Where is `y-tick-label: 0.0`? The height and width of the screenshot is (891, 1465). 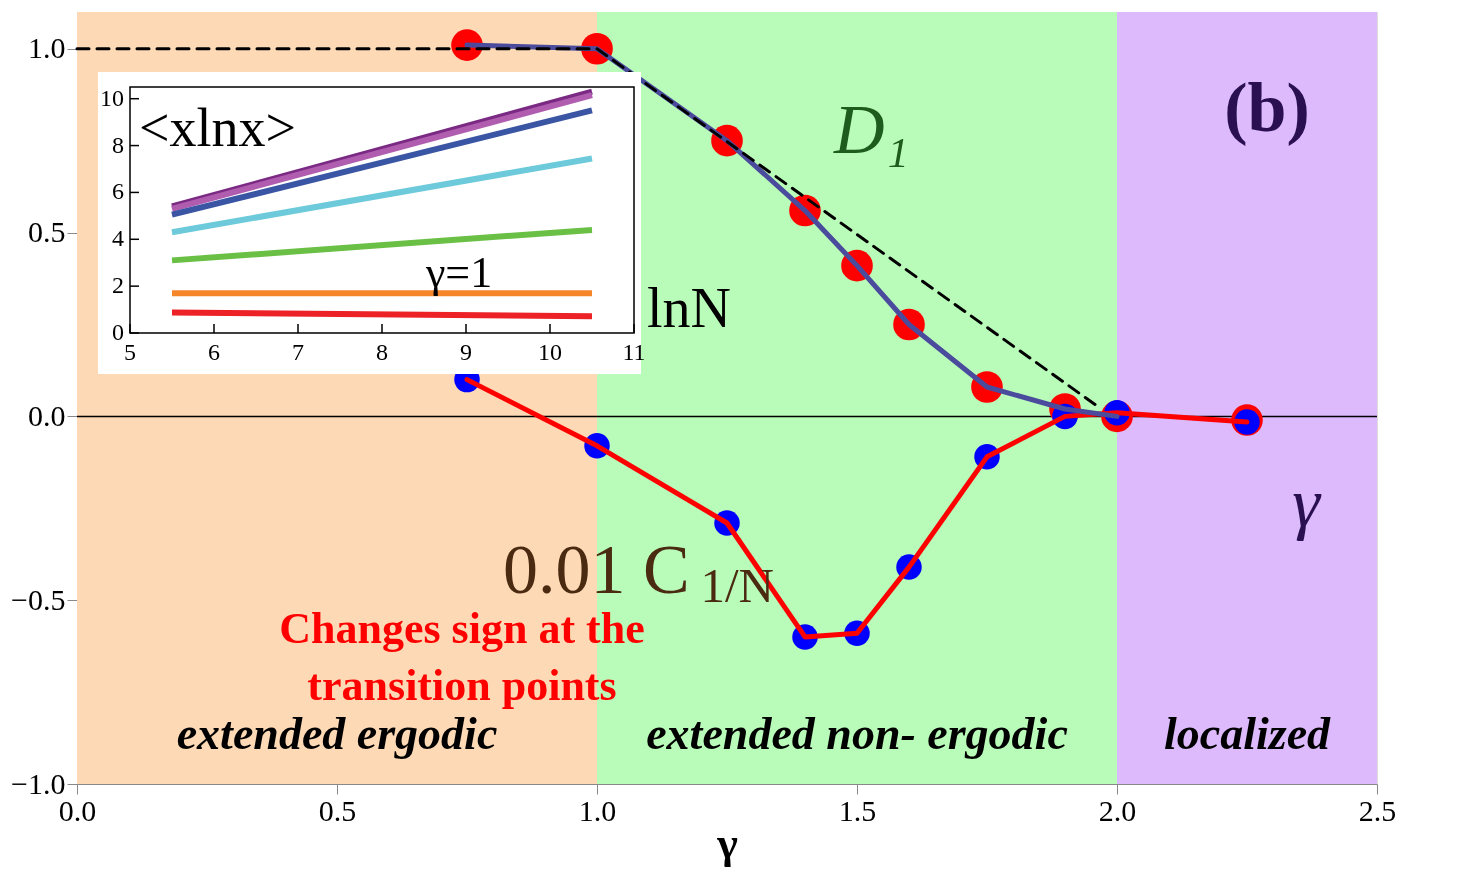
y-tick-label: 0.0 is located at coordinates (47, 415).